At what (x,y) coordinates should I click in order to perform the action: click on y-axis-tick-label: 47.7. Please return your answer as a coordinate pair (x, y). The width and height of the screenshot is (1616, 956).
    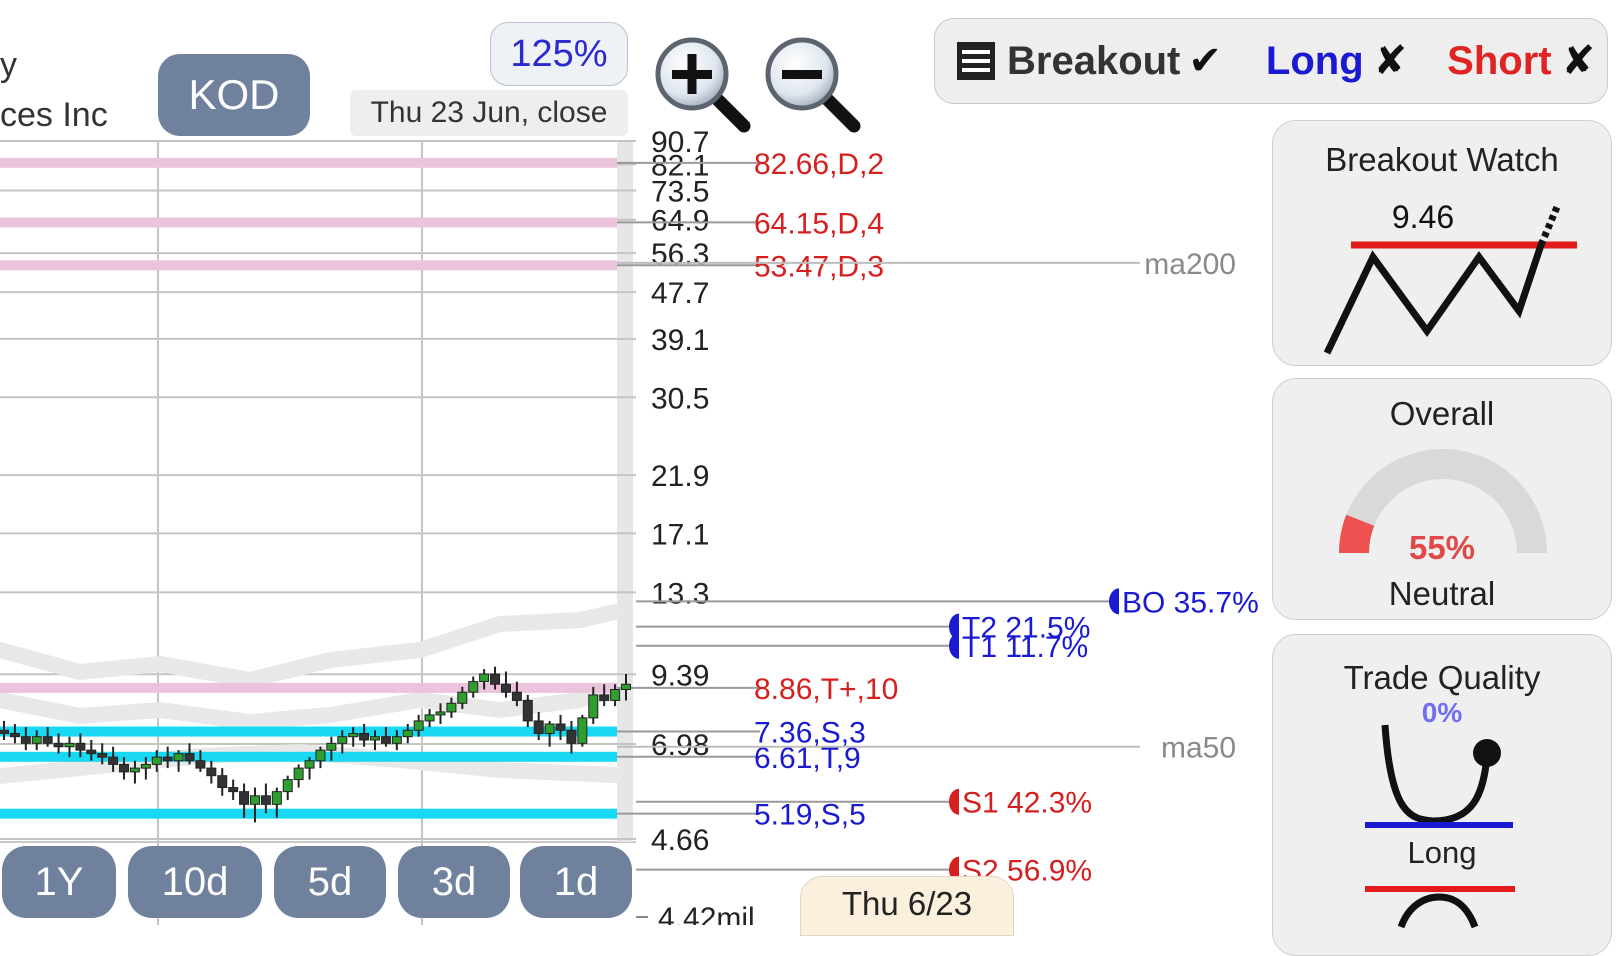
    Looking at the image, I should click on (680, 293).